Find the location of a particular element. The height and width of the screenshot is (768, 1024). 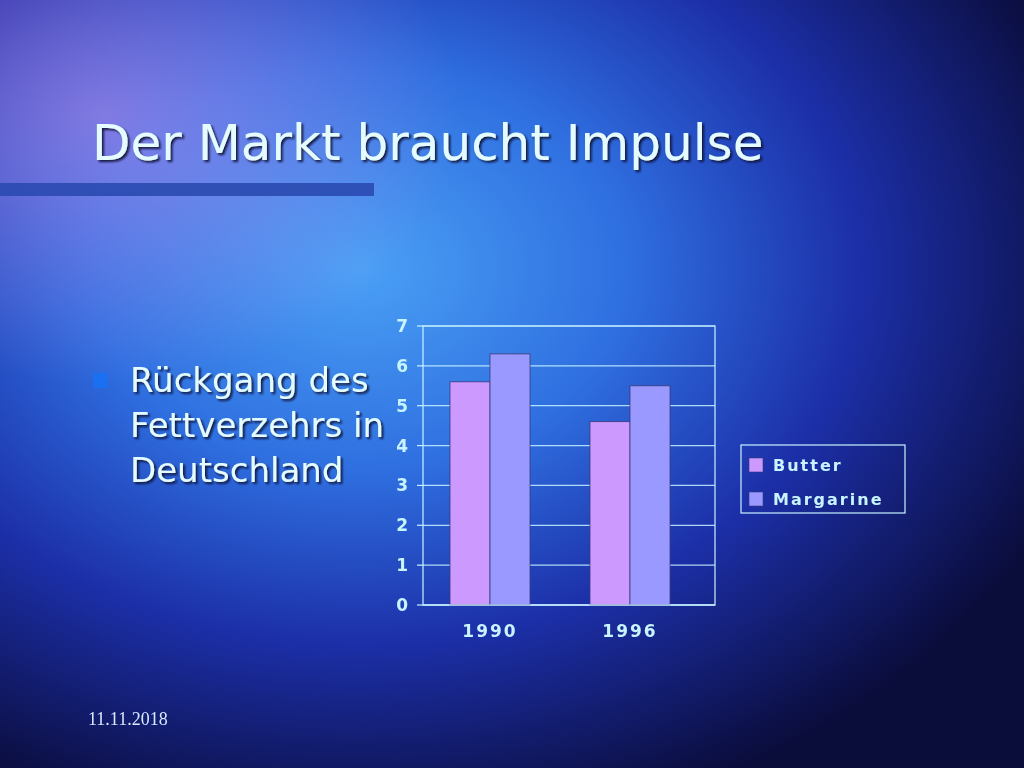

chart-title: Der Markt braucht Impulse is located at coordinates (428, 143).